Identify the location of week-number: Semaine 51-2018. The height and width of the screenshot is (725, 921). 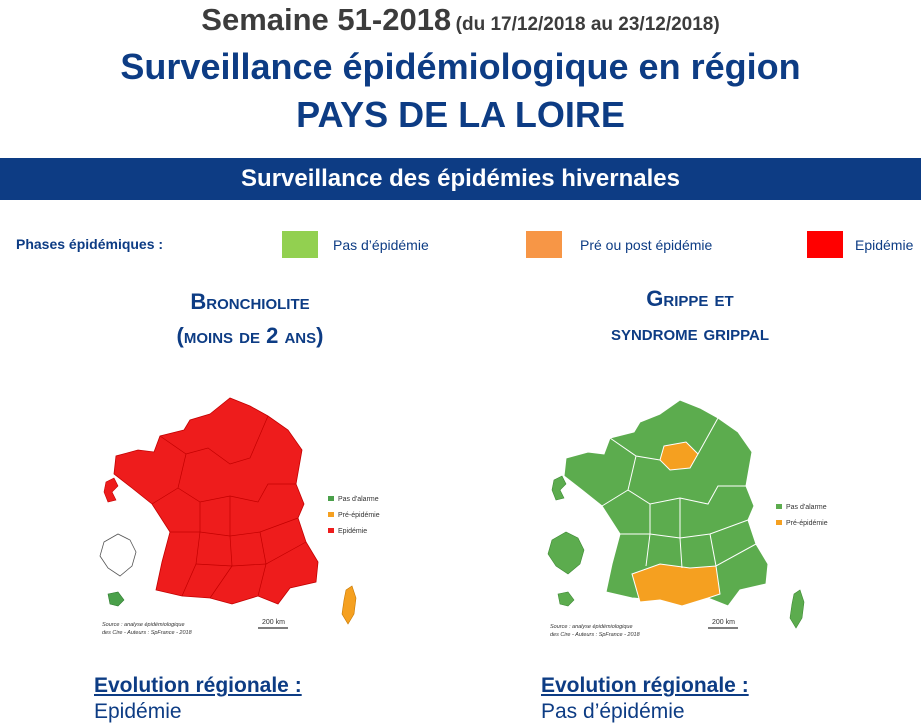
(326, 19).